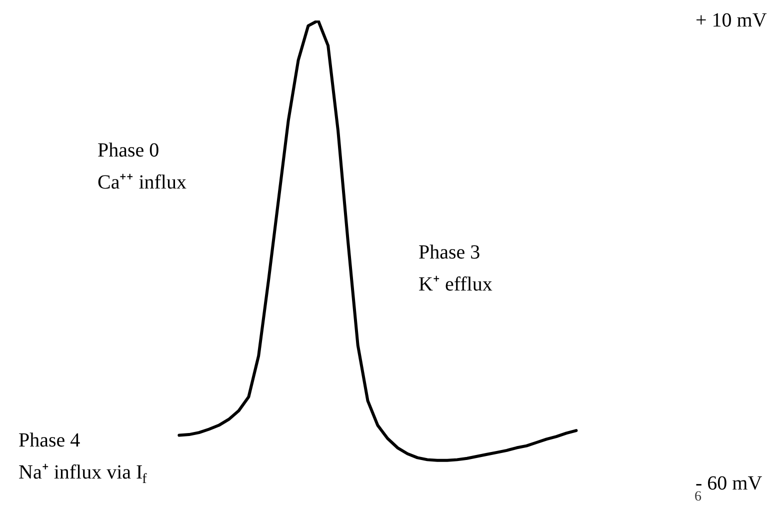 Image resolution: width=769 pixels, height=527 pixels. Describe the element at coordinates (698, 497) in the screenshot. I see `text: 6` at that location.